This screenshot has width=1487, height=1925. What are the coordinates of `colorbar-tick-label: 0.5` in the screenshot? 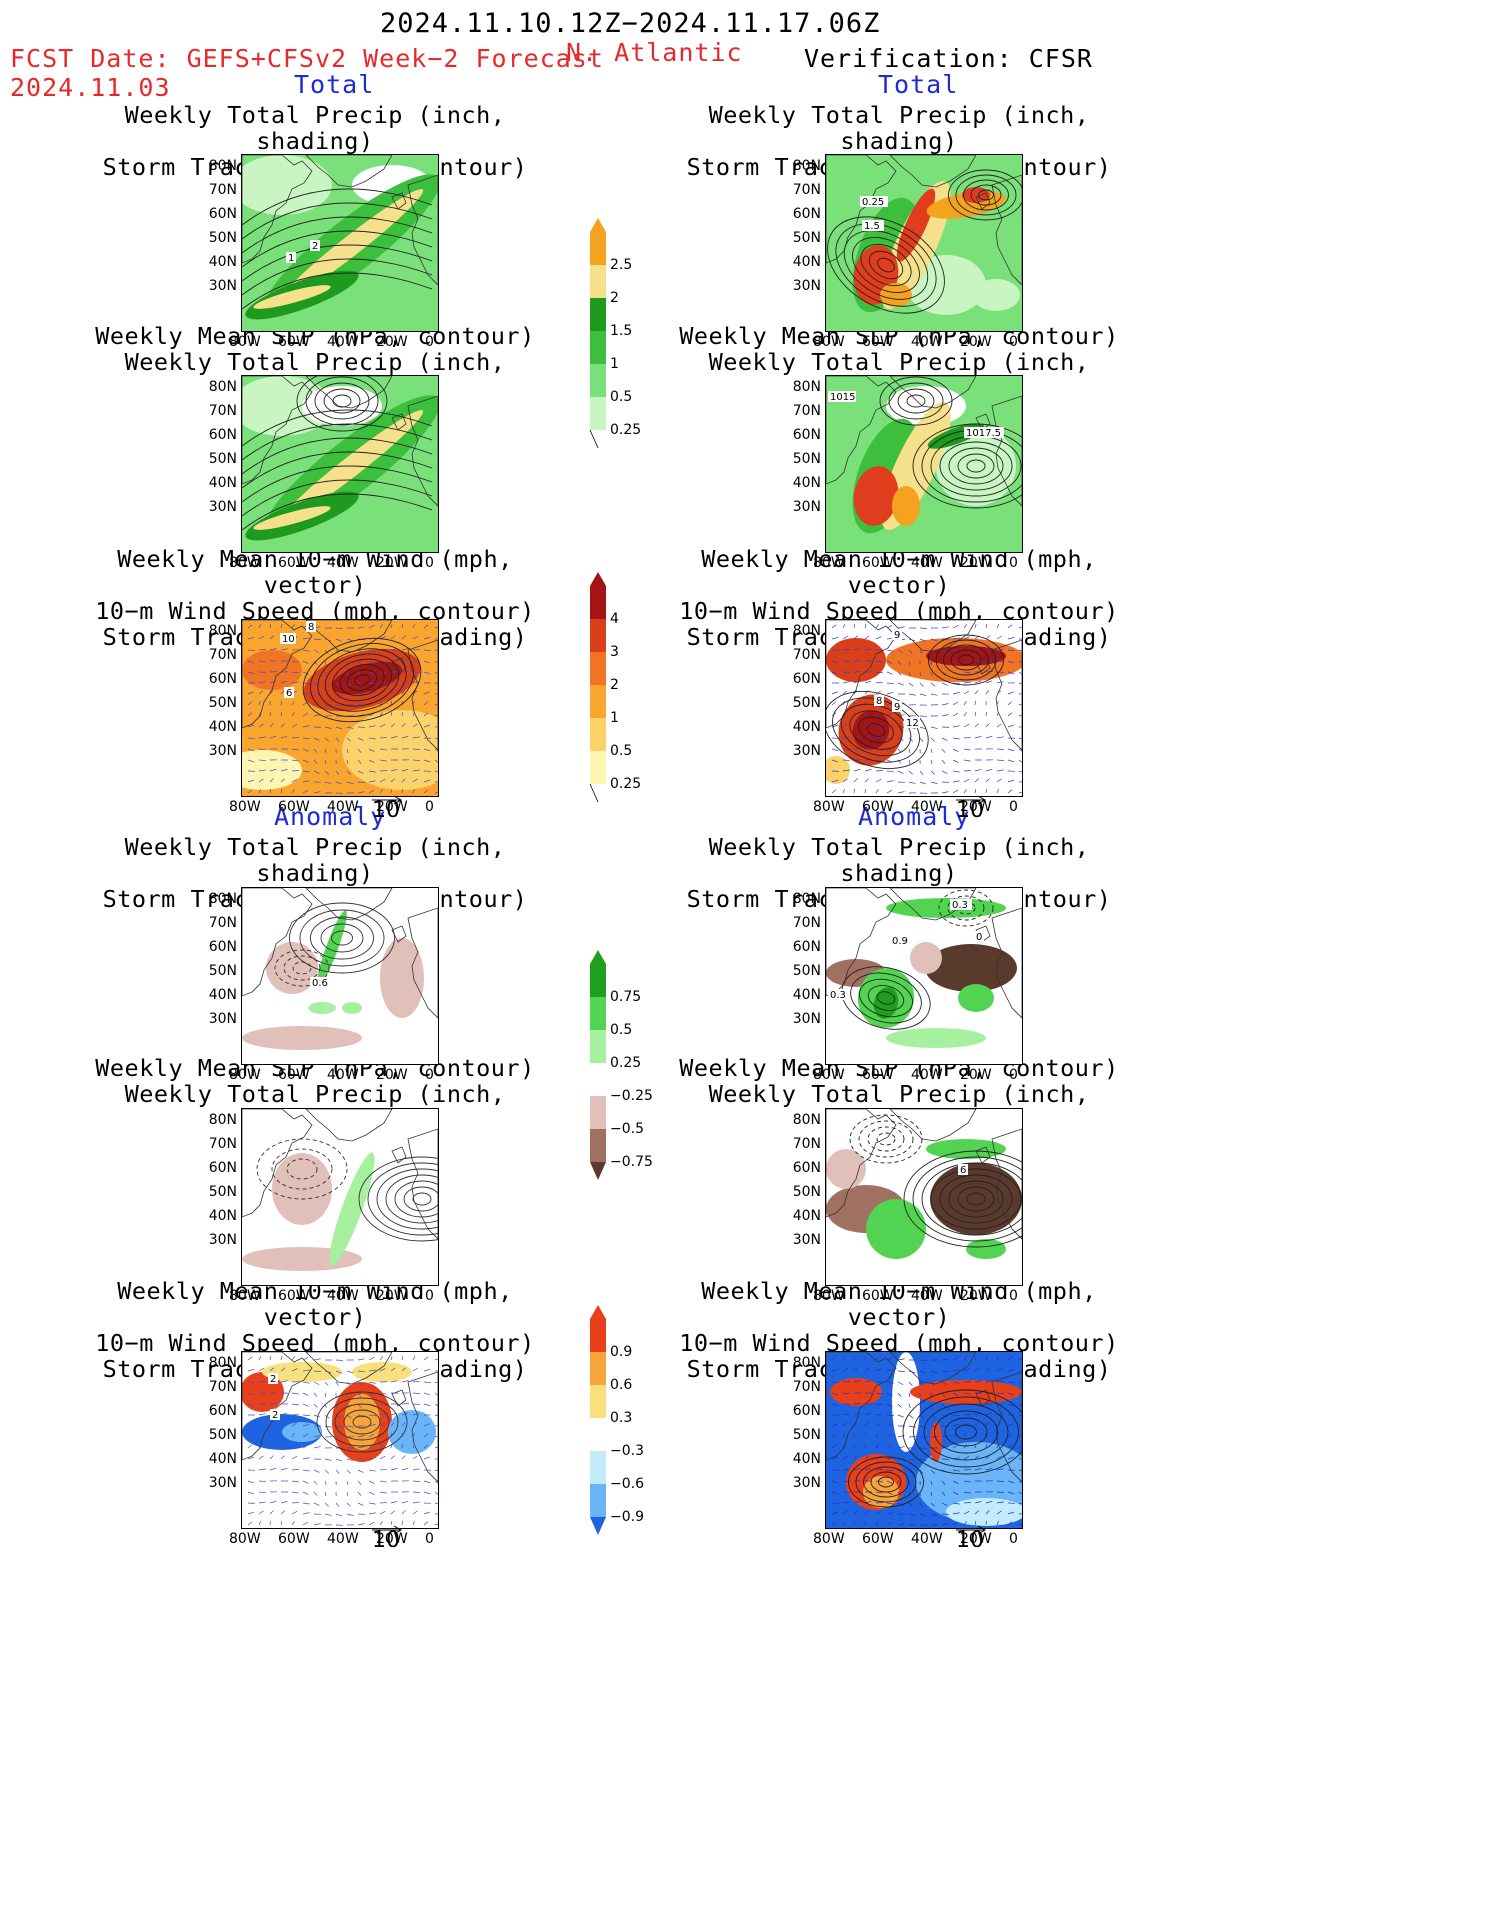 It's located at (621, 397).